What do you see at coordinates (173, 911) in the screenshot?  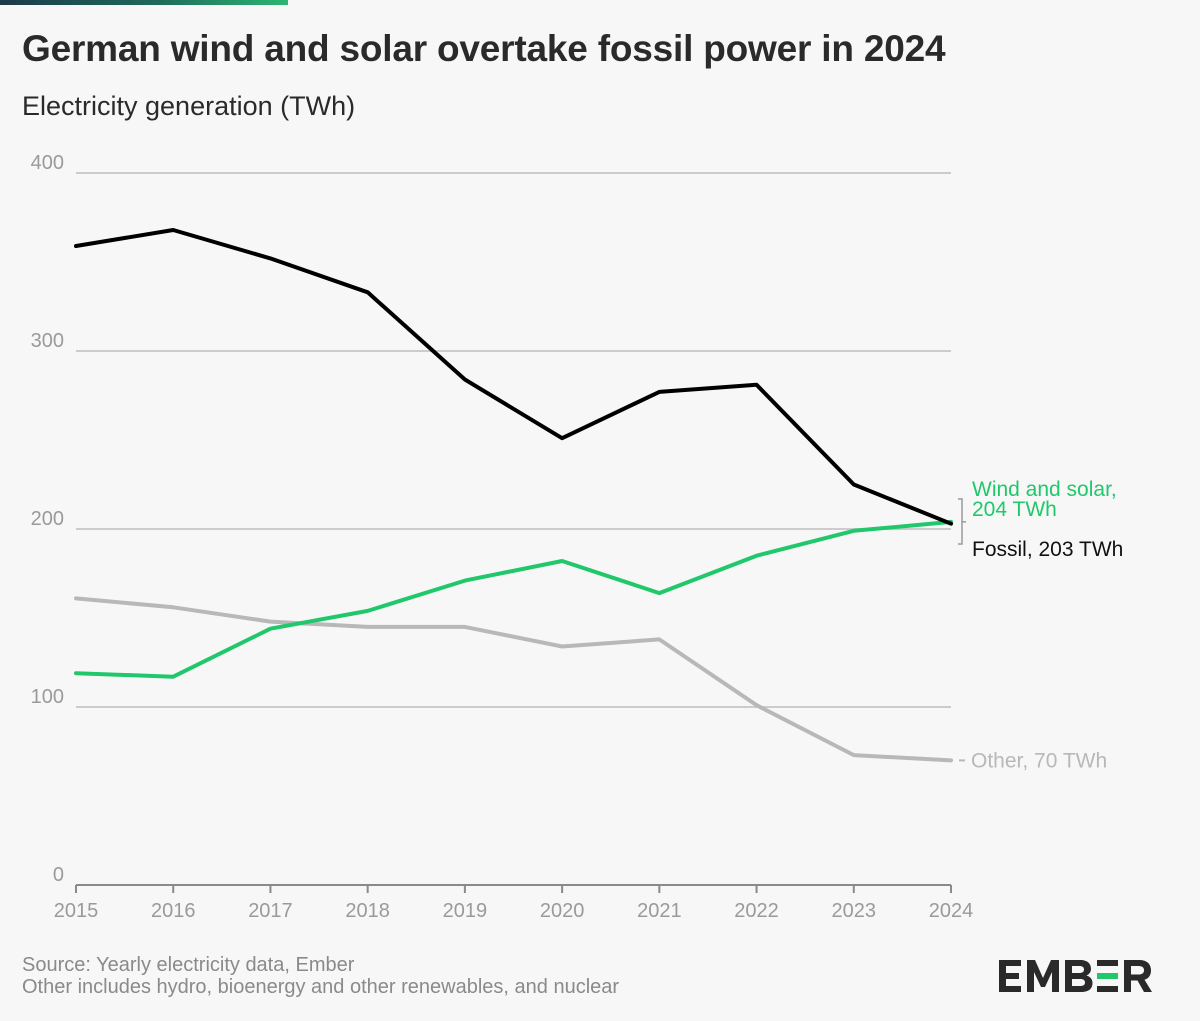 I see `x-tick-label: 2016` at bounding box center [173, 911].